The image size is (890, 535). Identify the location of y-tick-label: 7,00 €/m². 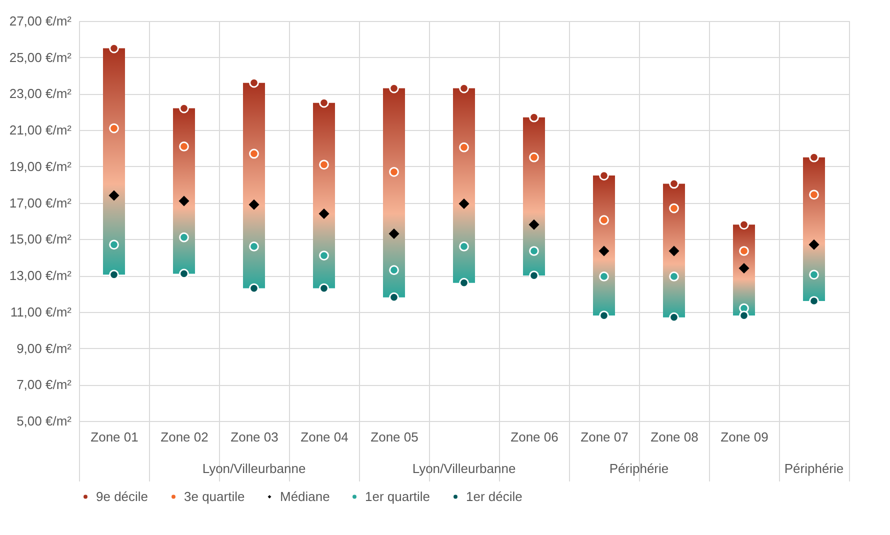
(44, 384).